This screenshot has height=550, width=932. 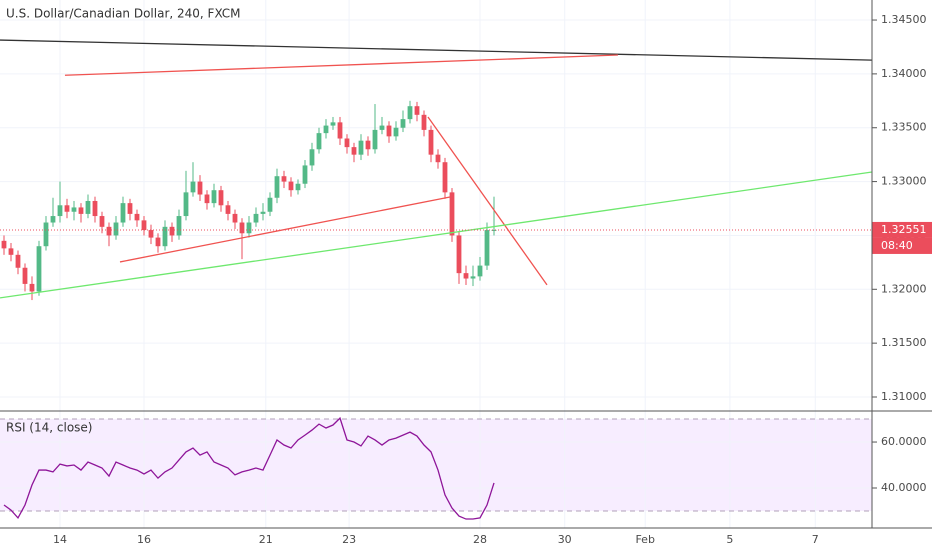 I want to click on y-tick-label: 1.31500, so click(x=904, y=342).